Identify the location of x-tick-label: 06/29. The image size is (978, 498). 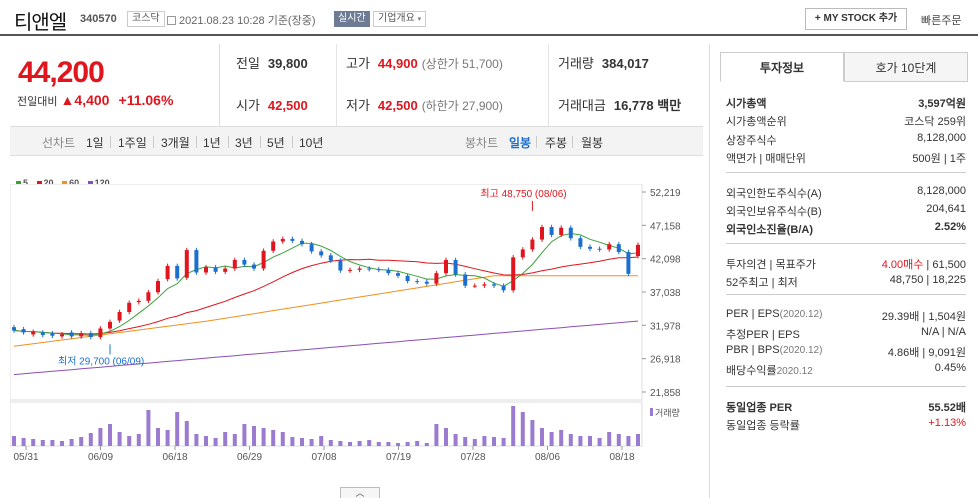
(249, 457).